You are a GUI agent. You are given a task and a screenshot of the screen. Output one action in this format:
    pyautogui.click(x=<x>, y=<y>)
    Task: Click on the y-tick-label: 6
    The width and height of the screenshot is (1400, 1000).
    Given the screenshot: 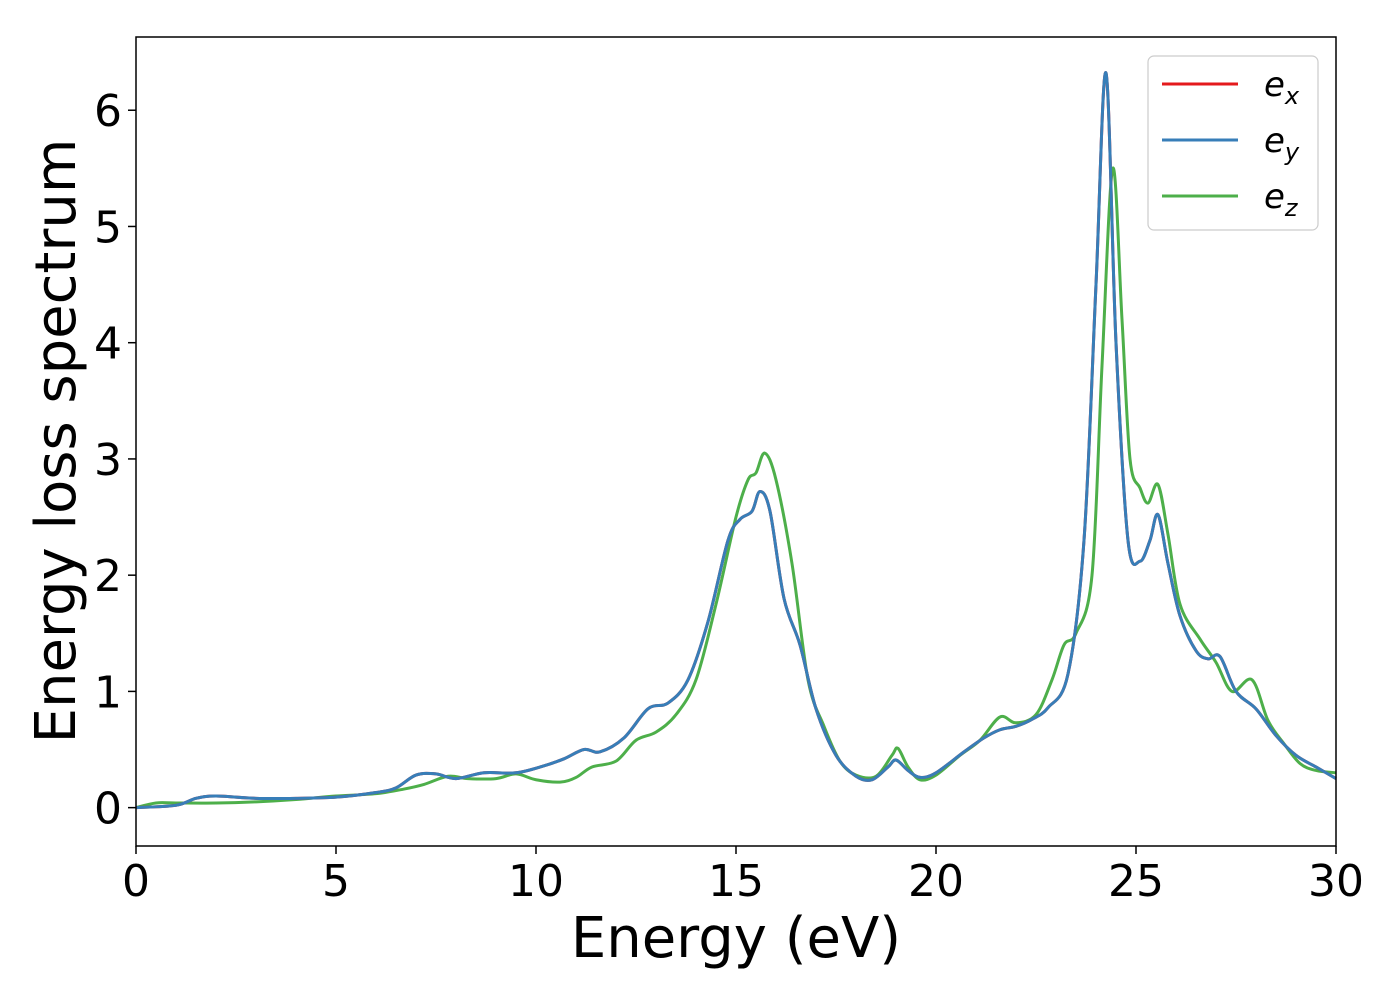 What is the action you would take?
    pyautogui.click(x=108, y=111)
    